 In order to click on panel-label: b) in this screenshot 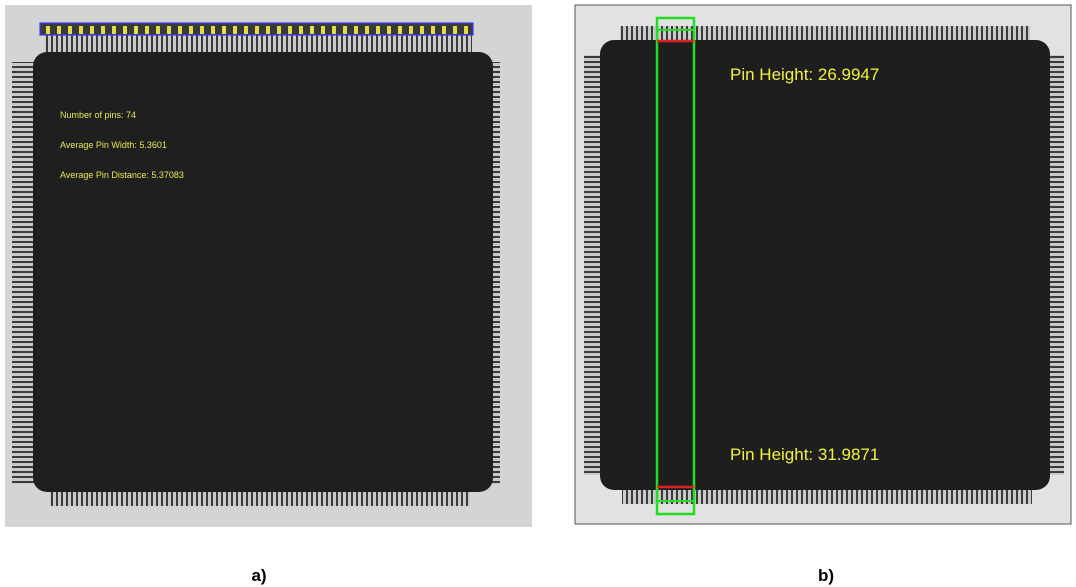, I will do `click(826, 575)`.